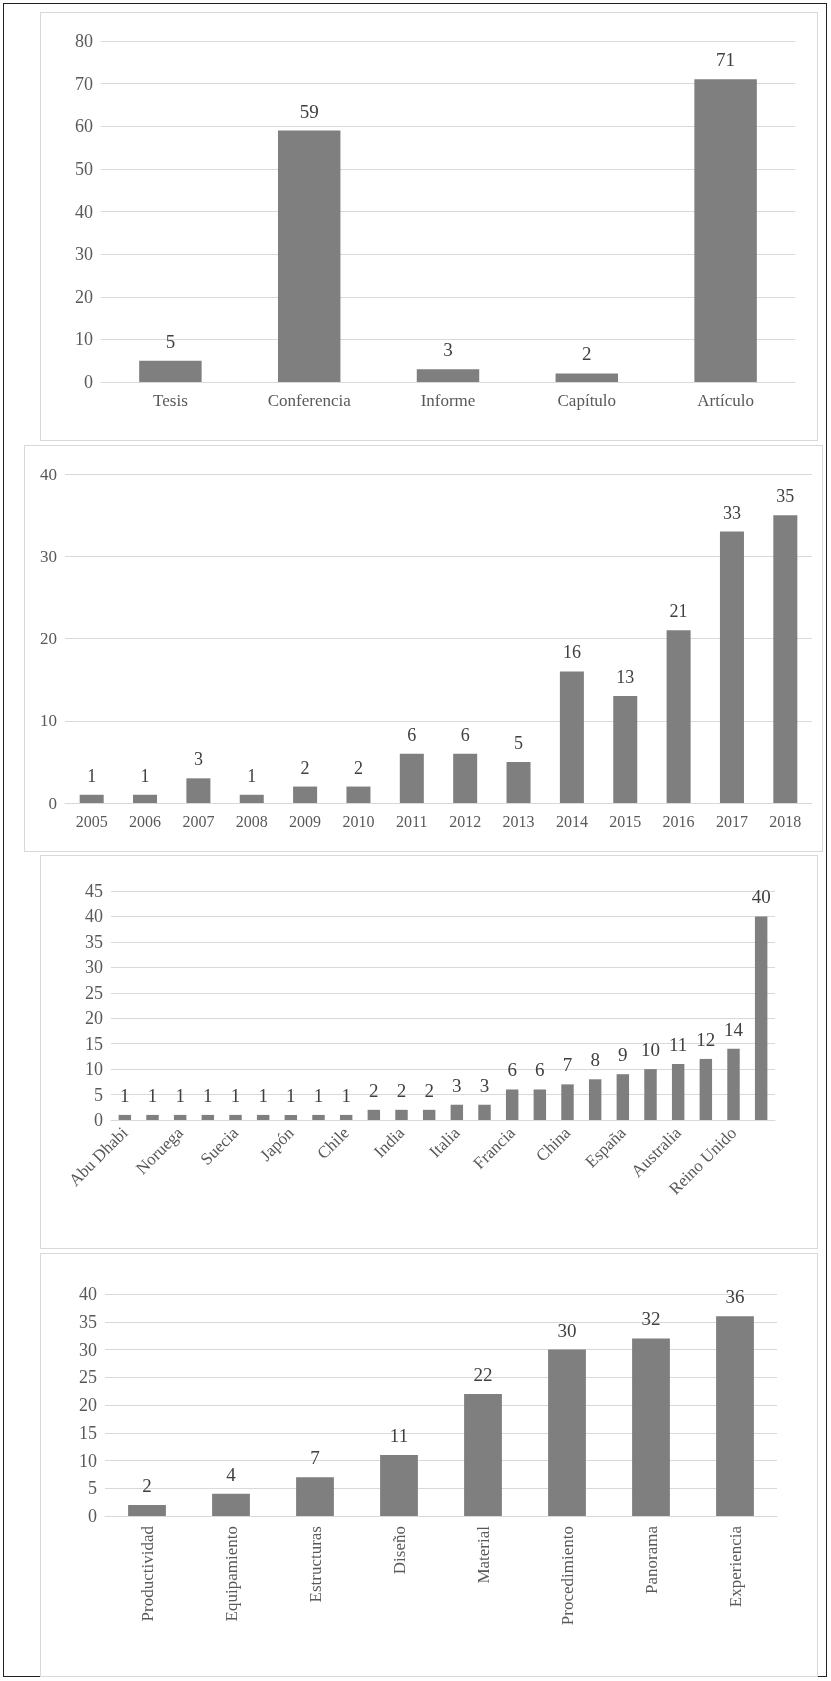 This screenshot has height=1681, width=831. Describe the element at coordinates (84, 168) in the screenshot. I see `y-tick-label: 50` at that location.